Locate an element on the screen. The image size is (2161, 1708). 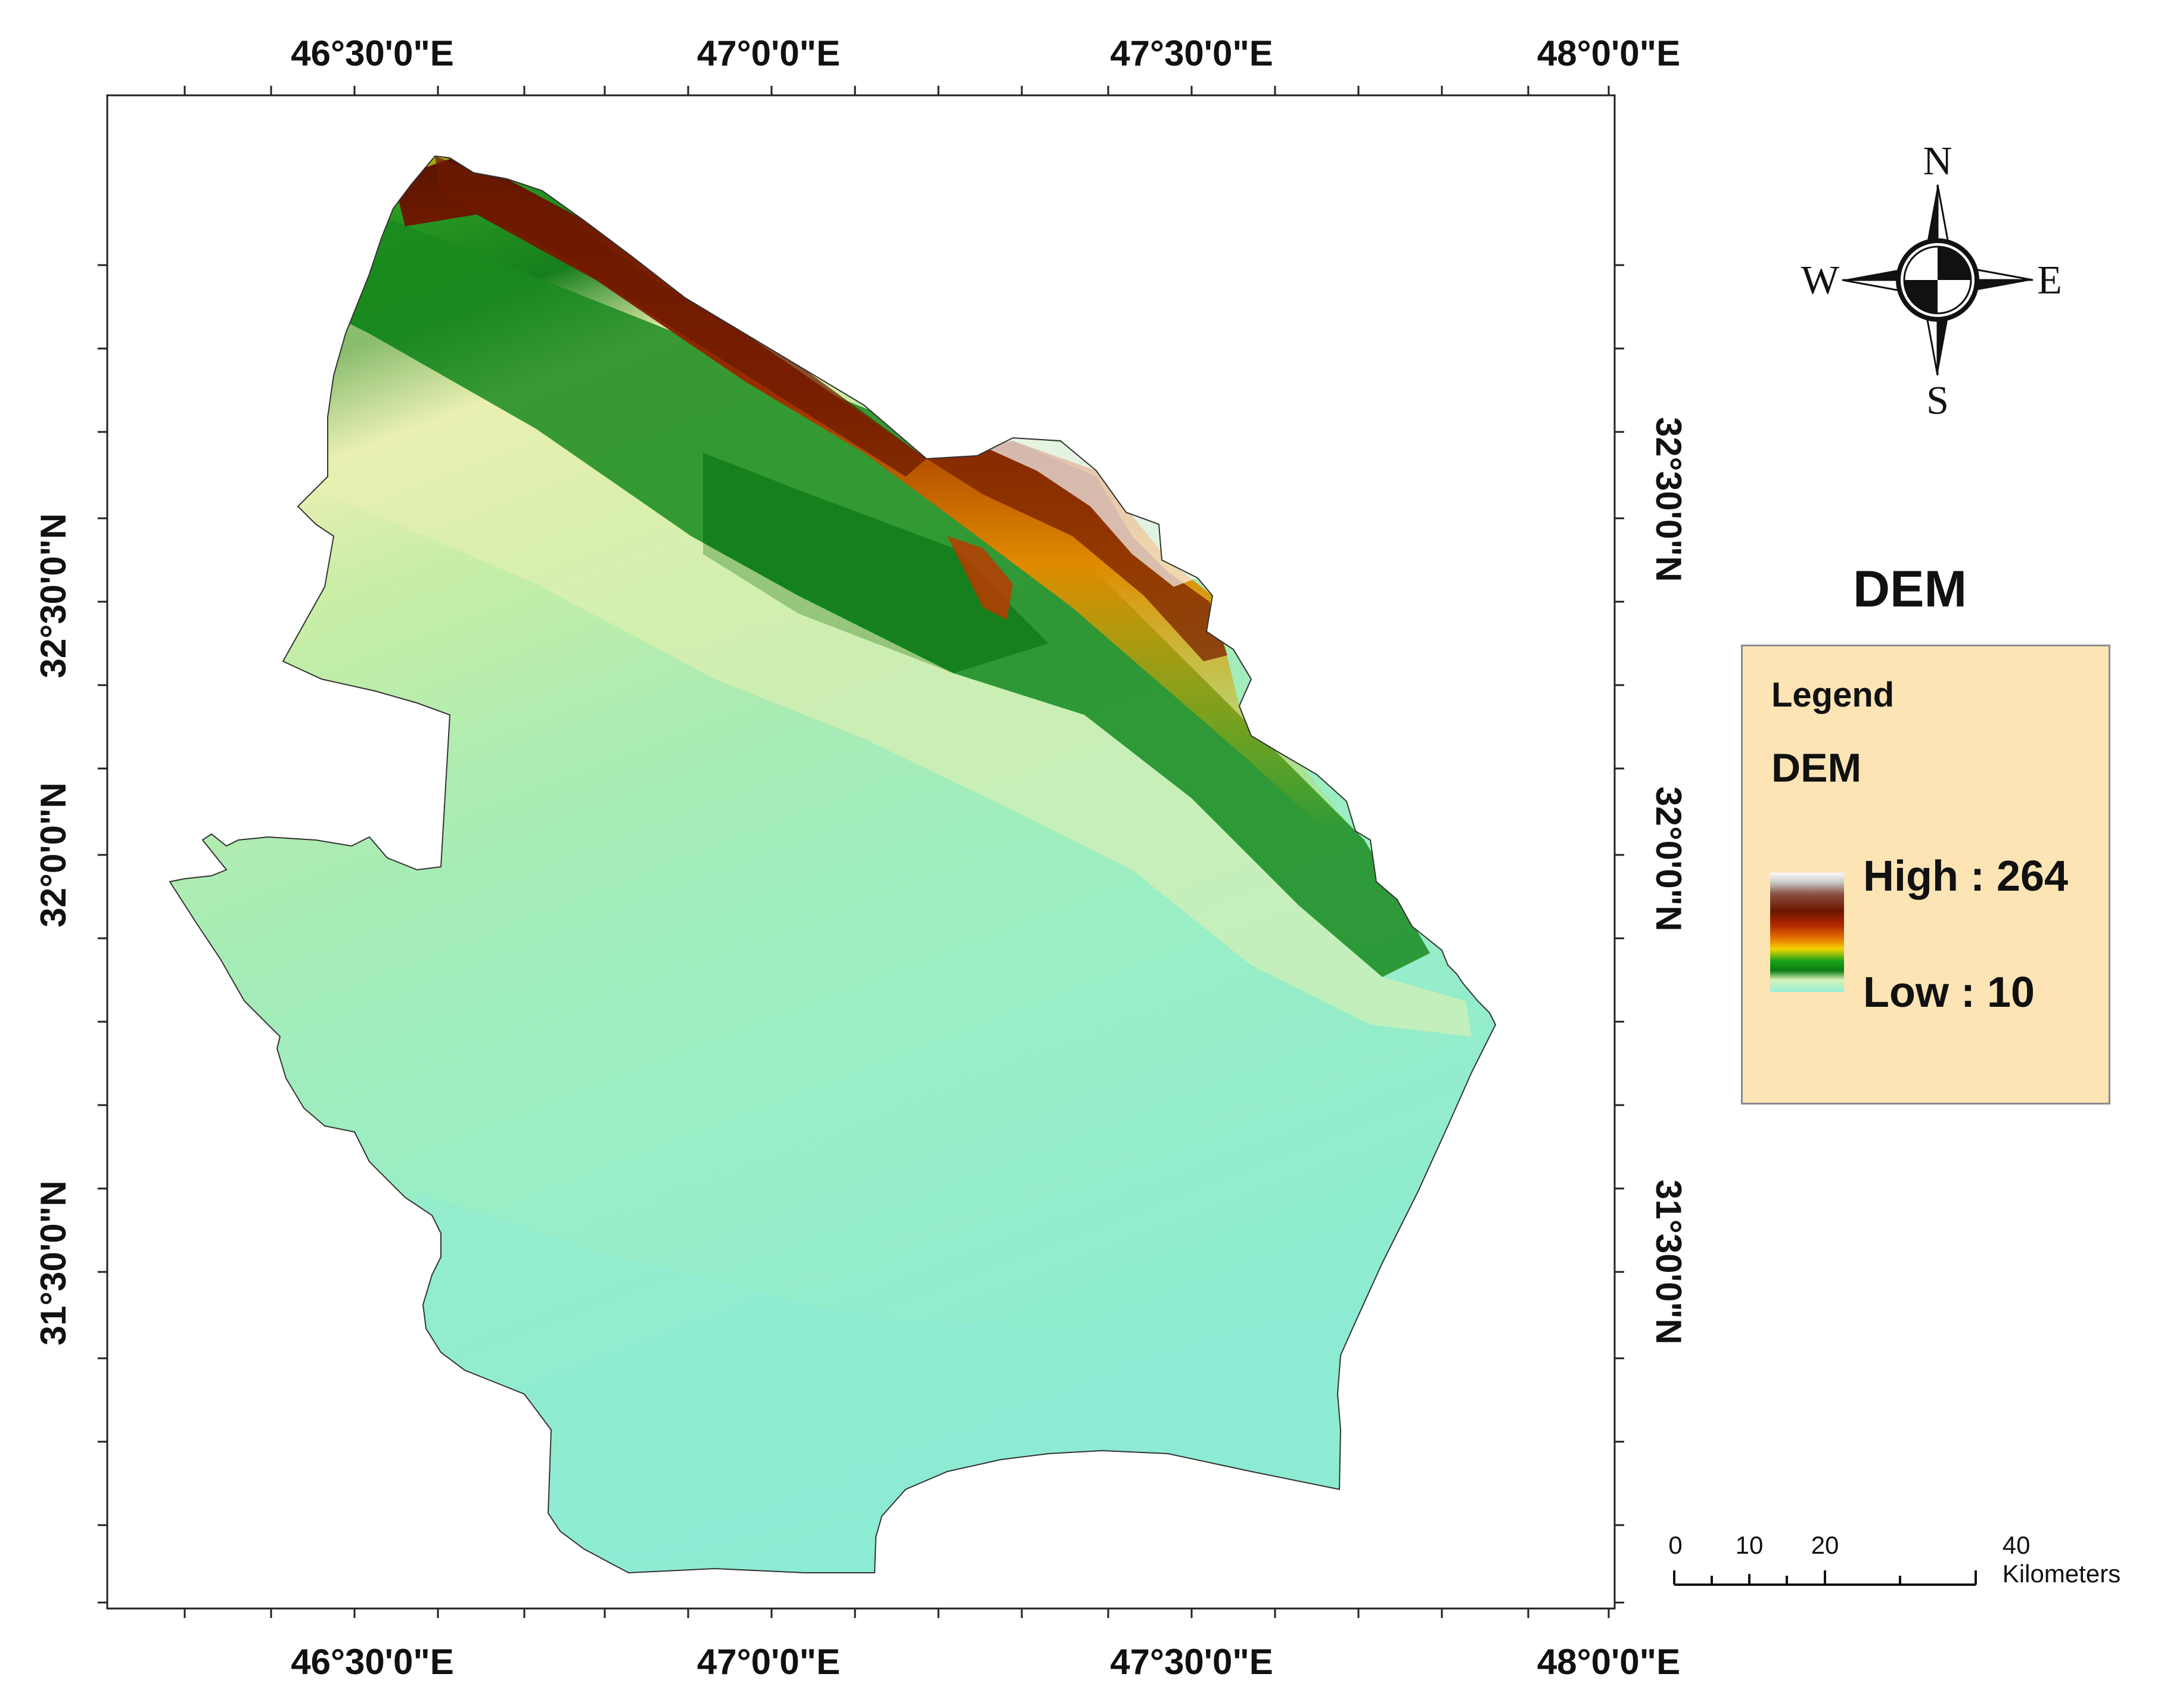
scale-label-0: 0 is located at coordinates (1675, 1545).